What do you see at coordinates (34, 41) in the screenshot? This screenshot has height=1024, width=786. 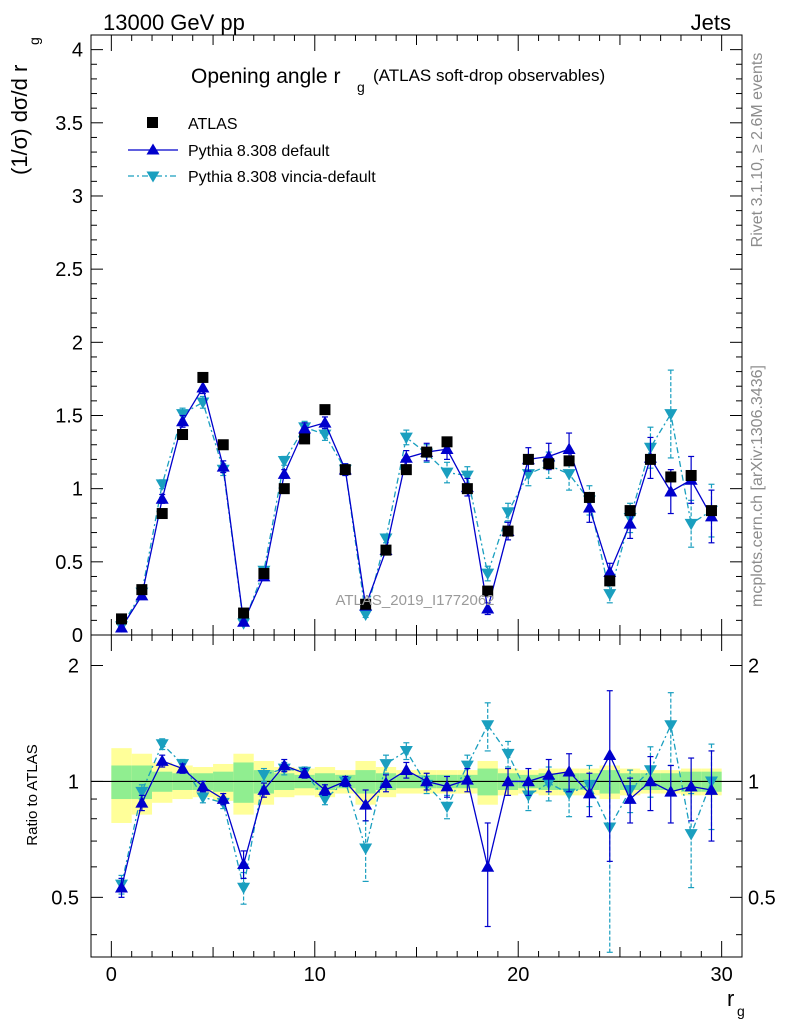 I see `y-axis-label-subscript: g` at bounding box center [34, 41].